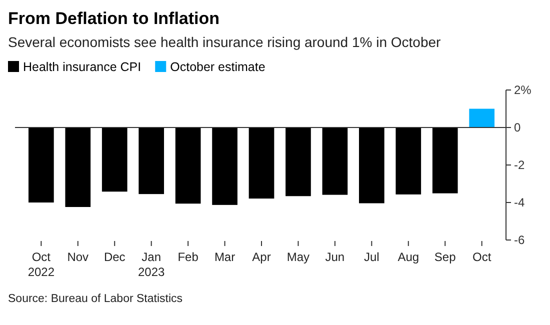  I want to click on x-tick-label: Sep, so click(445, 257).